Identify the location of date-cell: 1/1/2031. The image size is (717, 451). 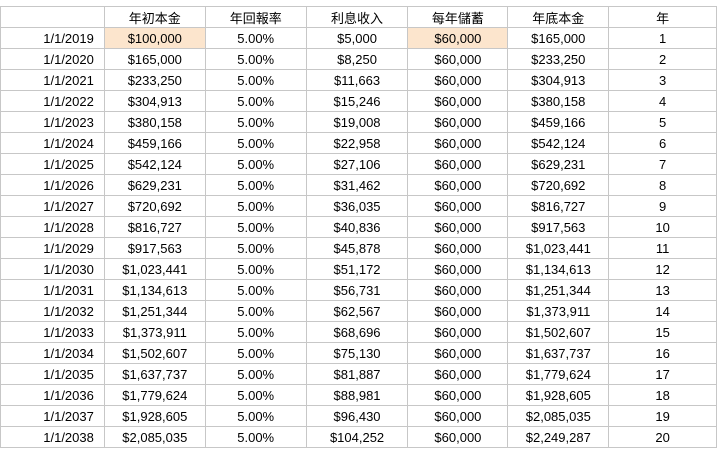
(52, 290).